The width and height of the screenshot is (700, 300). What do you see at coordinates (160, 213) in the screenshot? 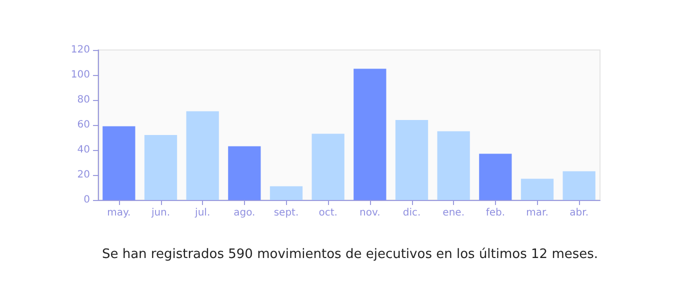
I see `x-tick-label: jun.` at bounding box center [160, 213].